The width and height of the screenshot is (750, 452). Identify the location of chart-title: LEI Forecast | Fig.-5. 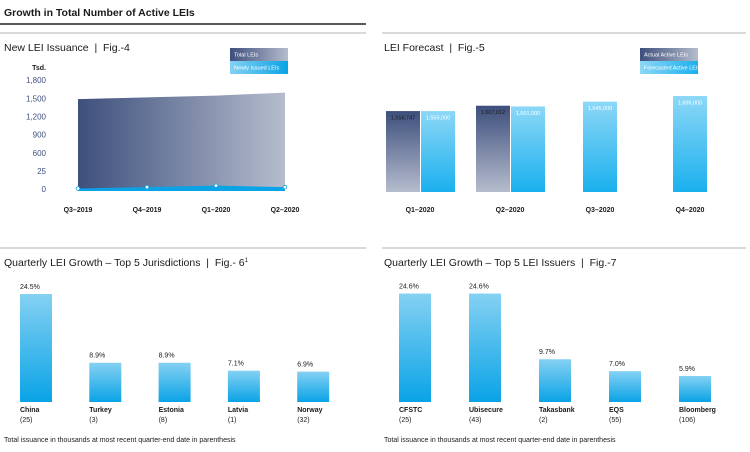
(434, 48).